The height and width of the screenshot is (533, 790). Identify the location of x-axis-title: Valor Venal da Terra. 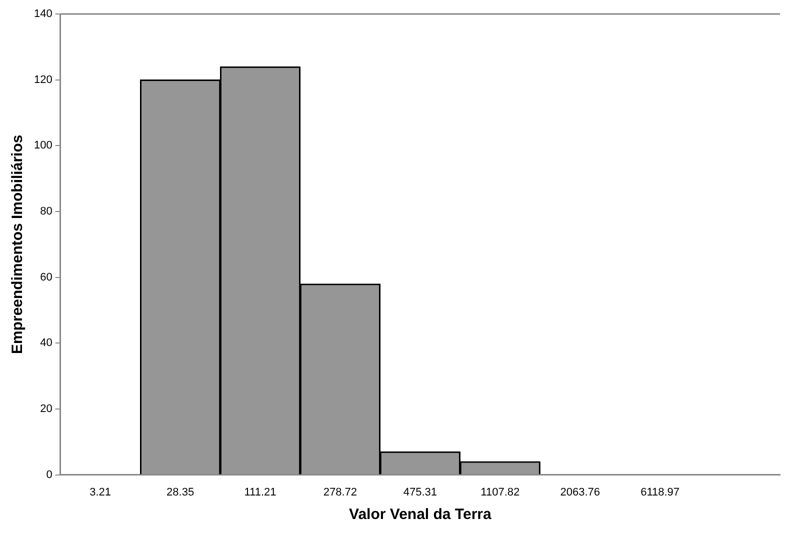
(420, 515).